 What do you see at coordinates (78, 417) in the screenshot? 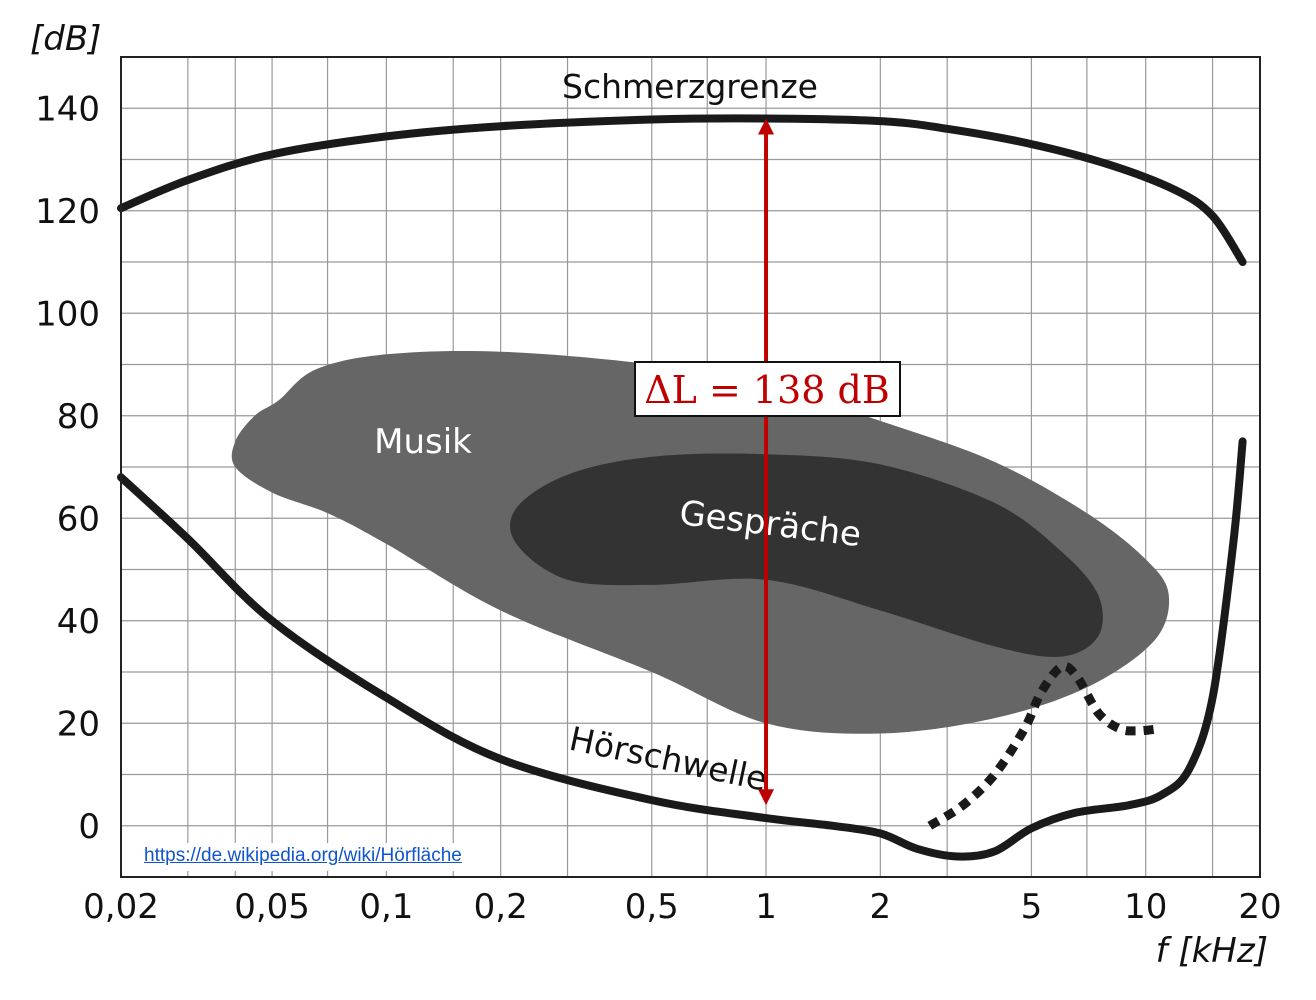
I see `y-tick-label: 80` at bounding box center [78, 417].